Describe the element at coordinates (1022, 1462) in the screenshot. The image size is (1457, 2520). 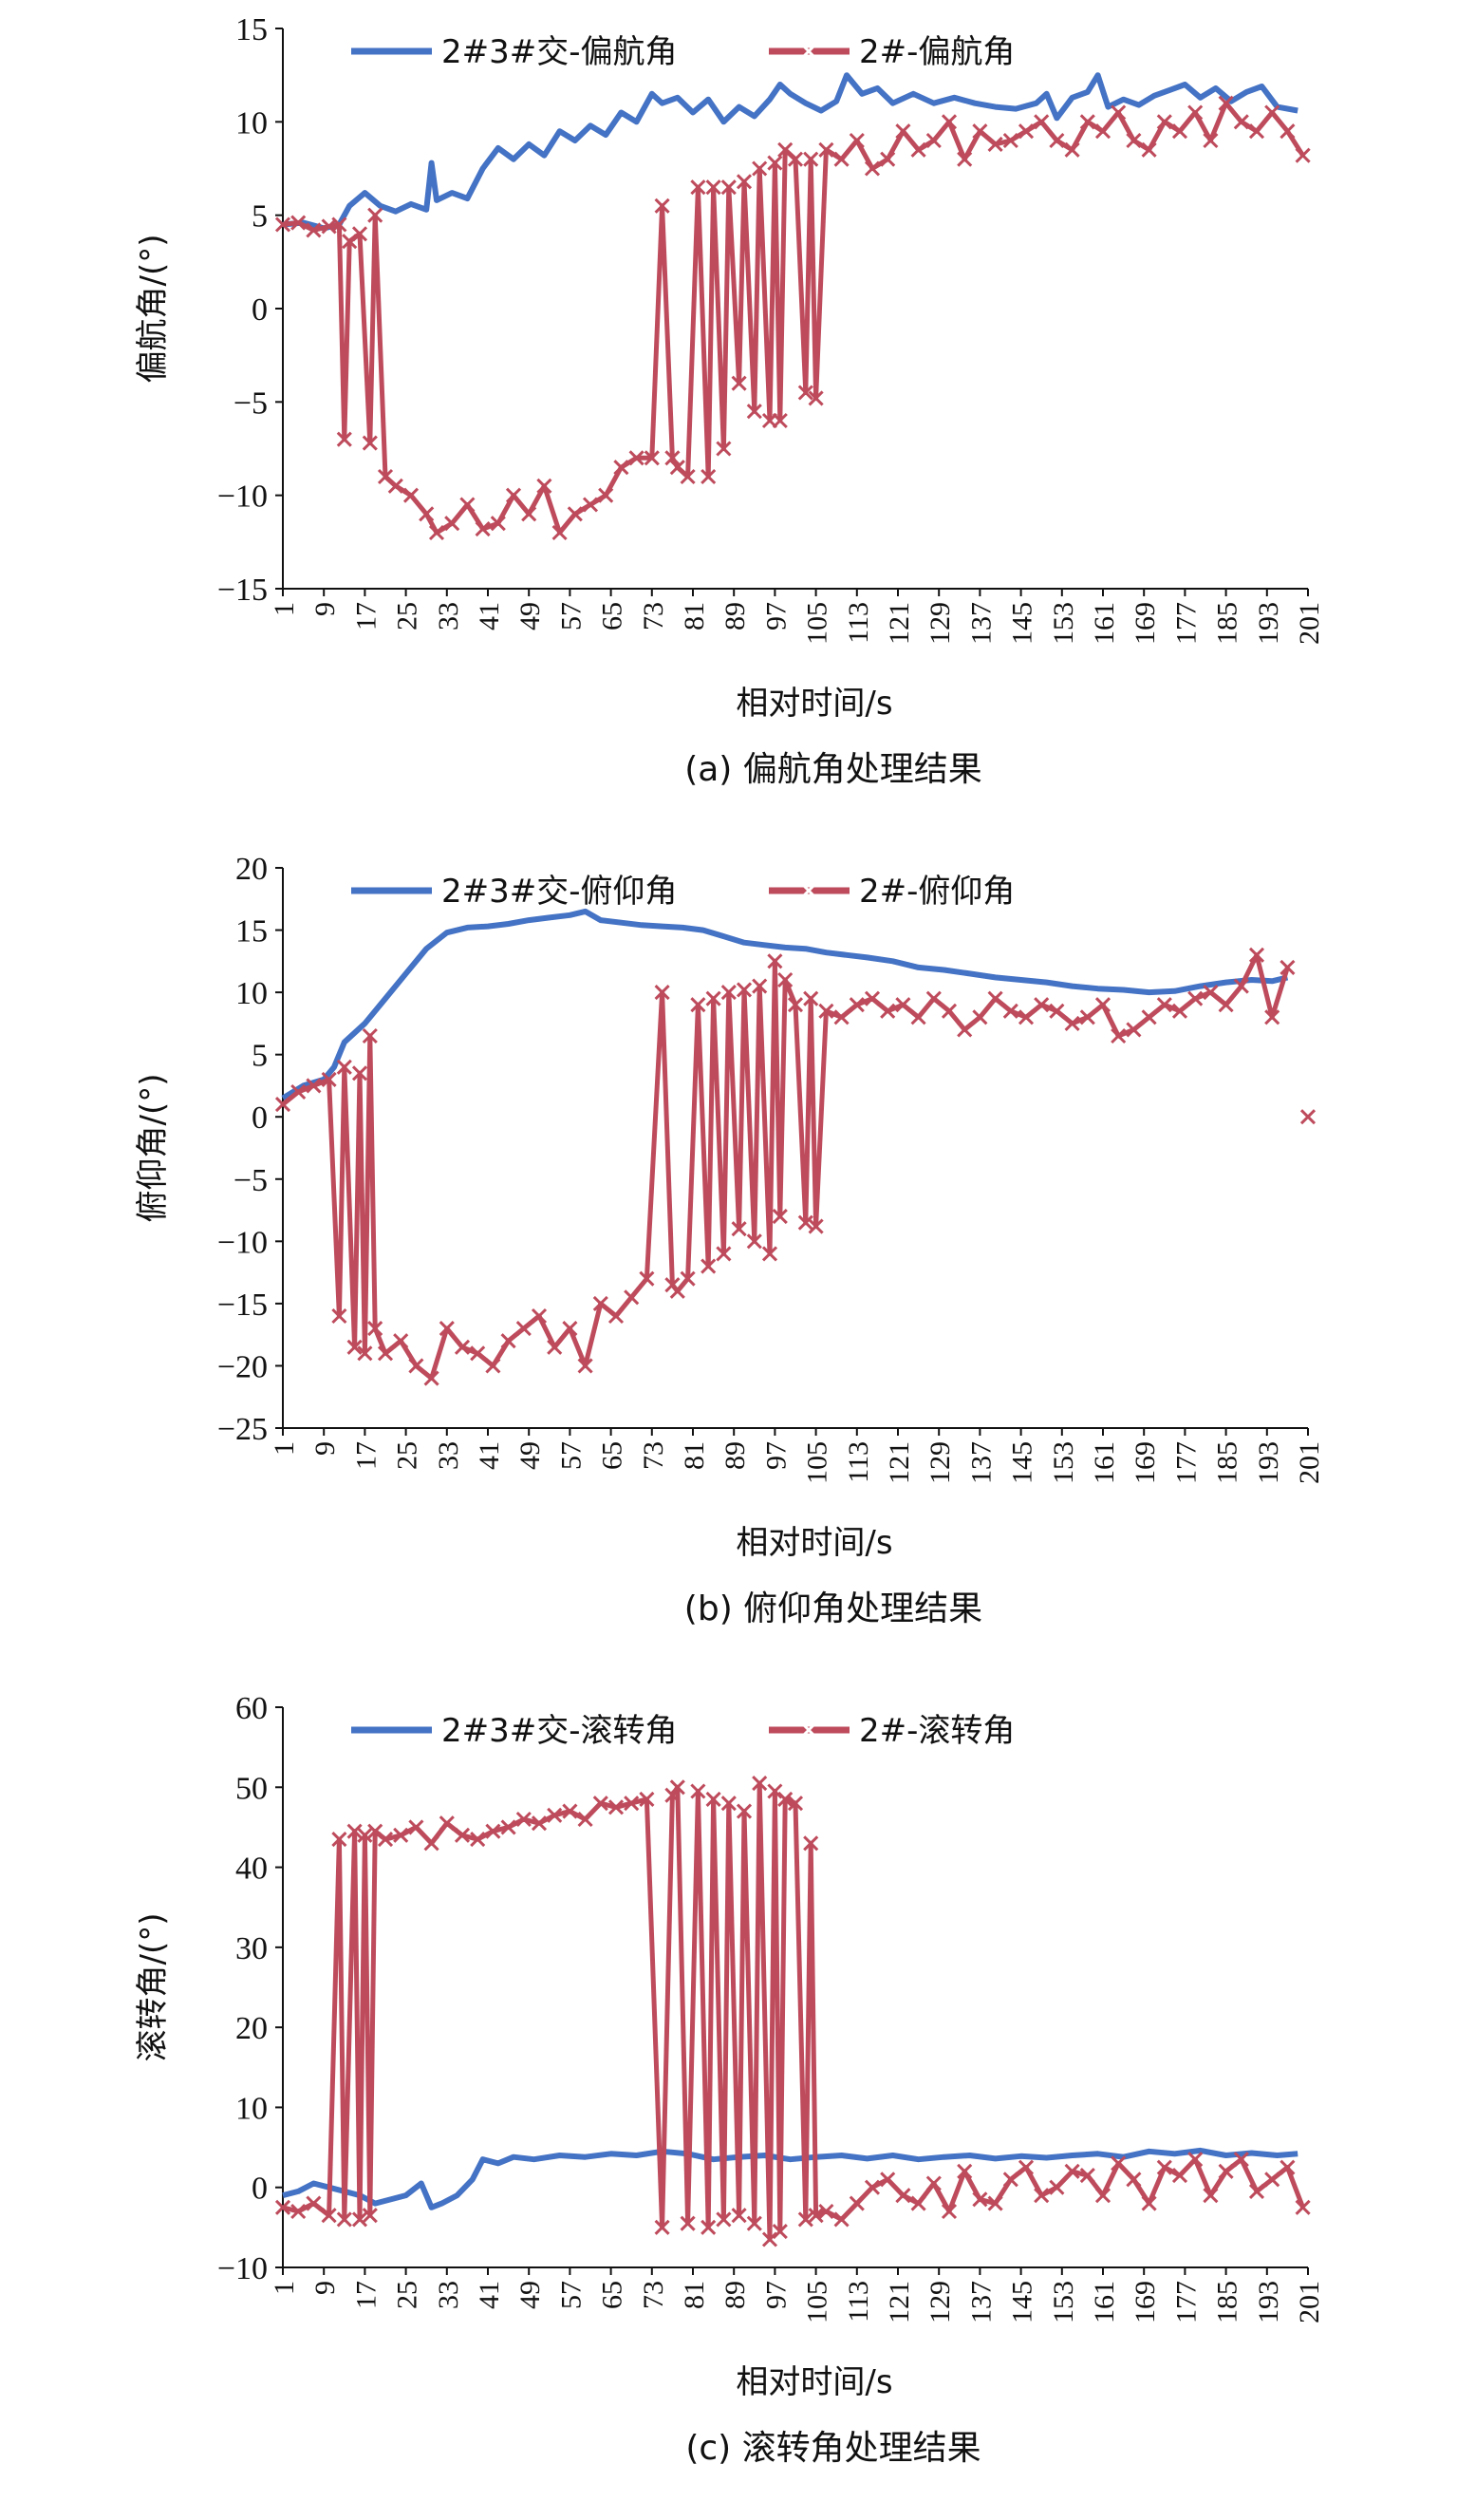
I see `x-tick-label: 145` at that location.